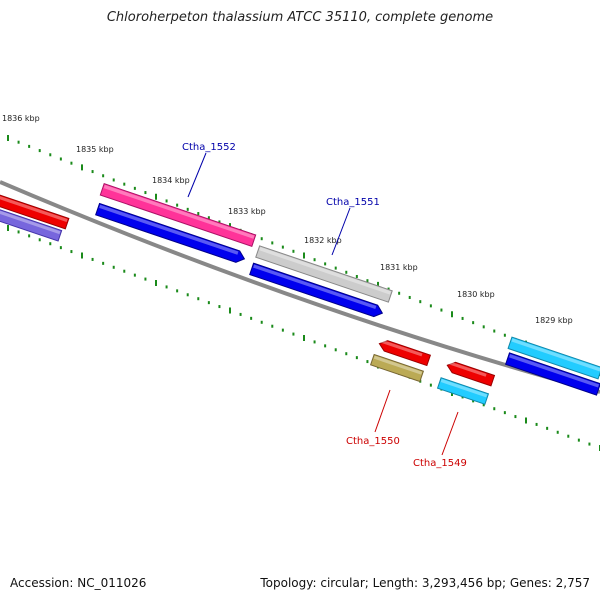 This screenshot has width=600, height=600. What do you see at coordinates (353, 202) in the screenshot?
I see `gene-label: Ctha_1551` at bounding box center [353, 202].